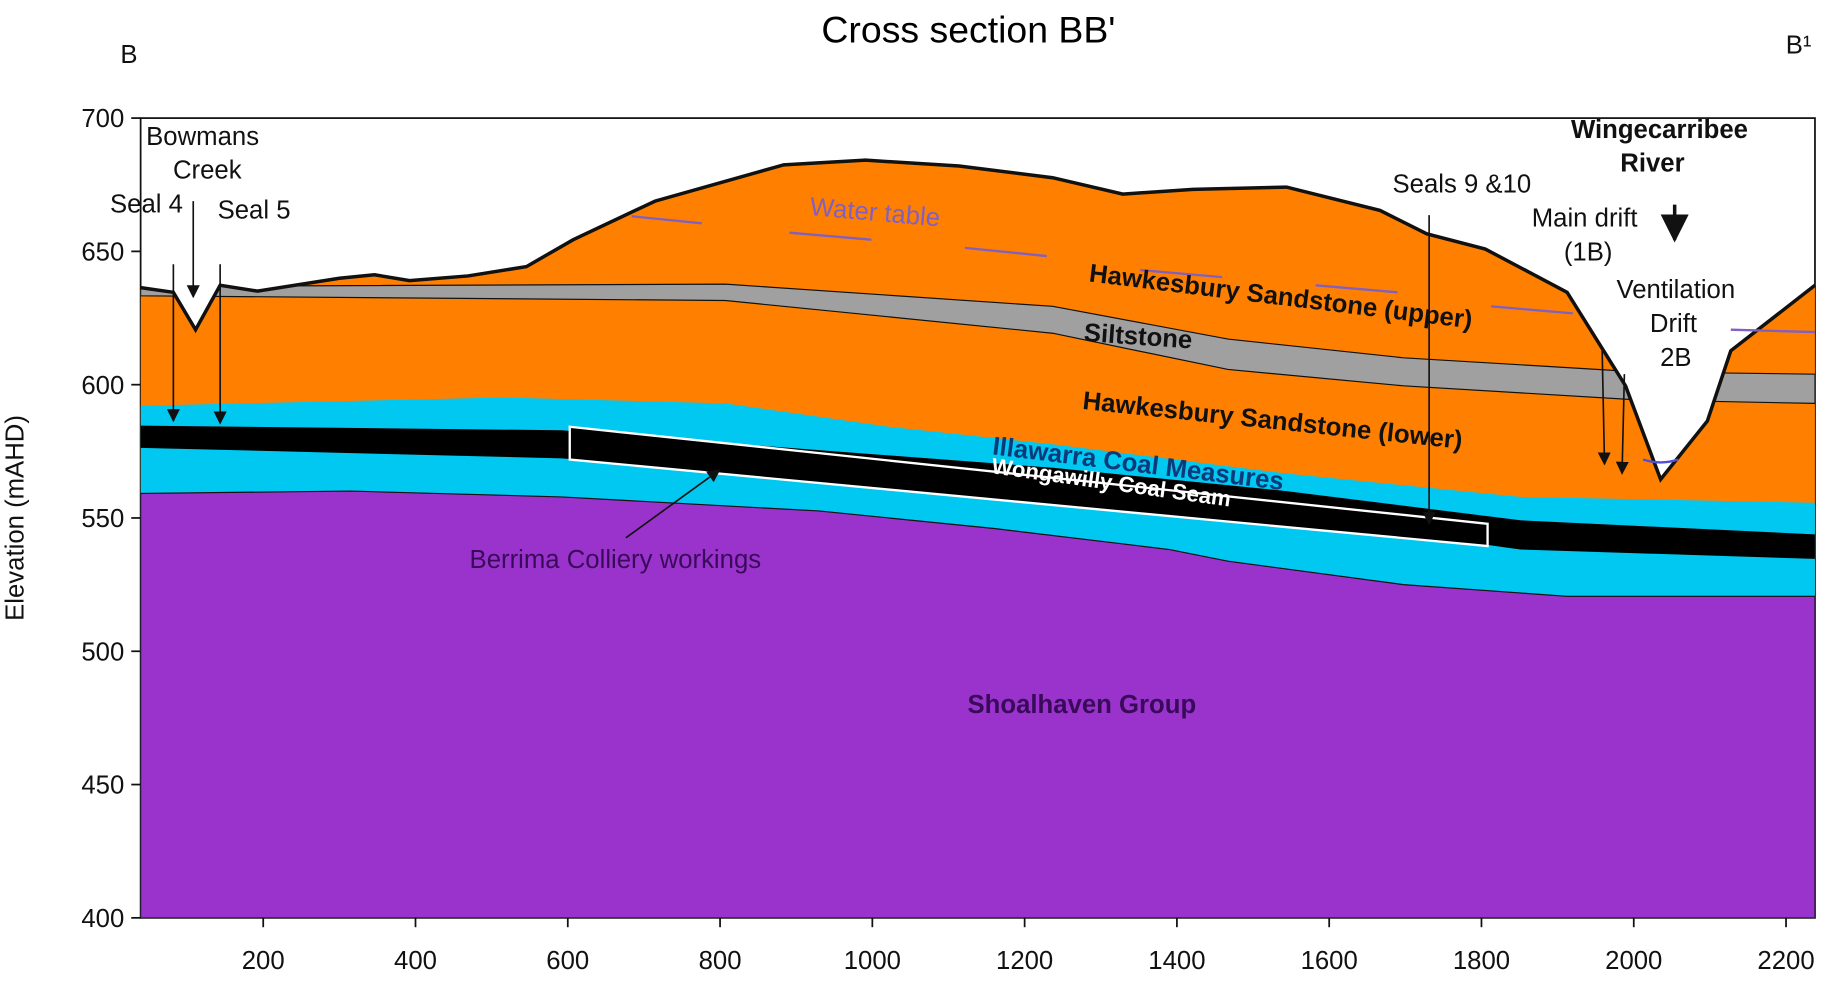 The image size is (1834, 988). Describe the element at coordinates (1082, 705) in the screenshot. I see `label: Shoalhaven Group` at that location.